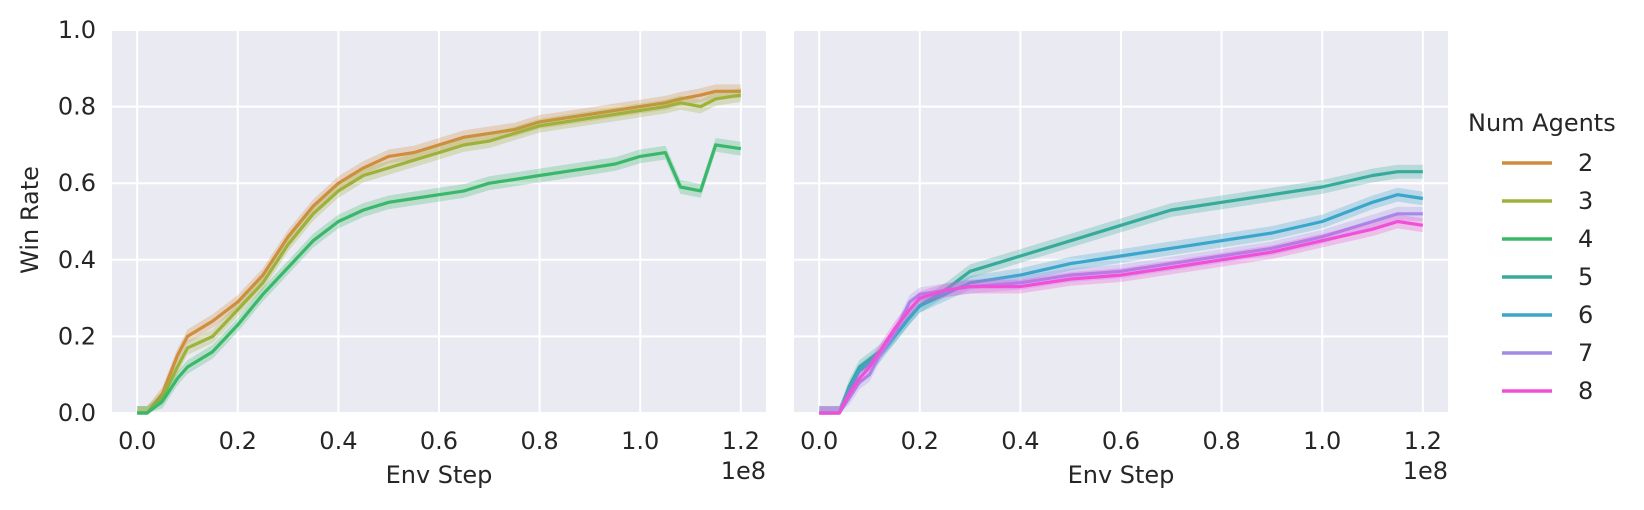  I want to click on legend-label-3: 3, so click(1585, 201).